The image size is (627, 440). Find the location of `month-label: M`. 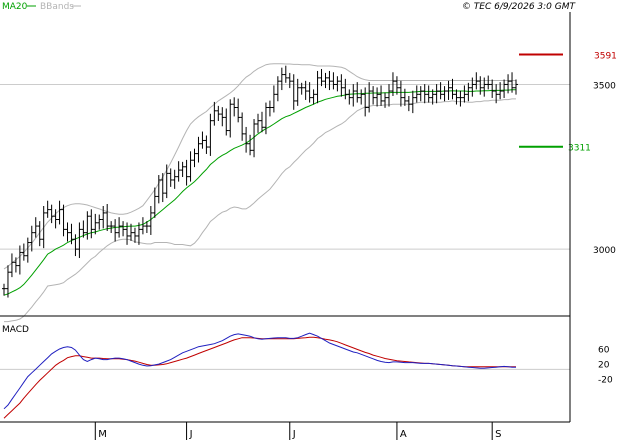

month-label: M is located at coordinates (102, 434).